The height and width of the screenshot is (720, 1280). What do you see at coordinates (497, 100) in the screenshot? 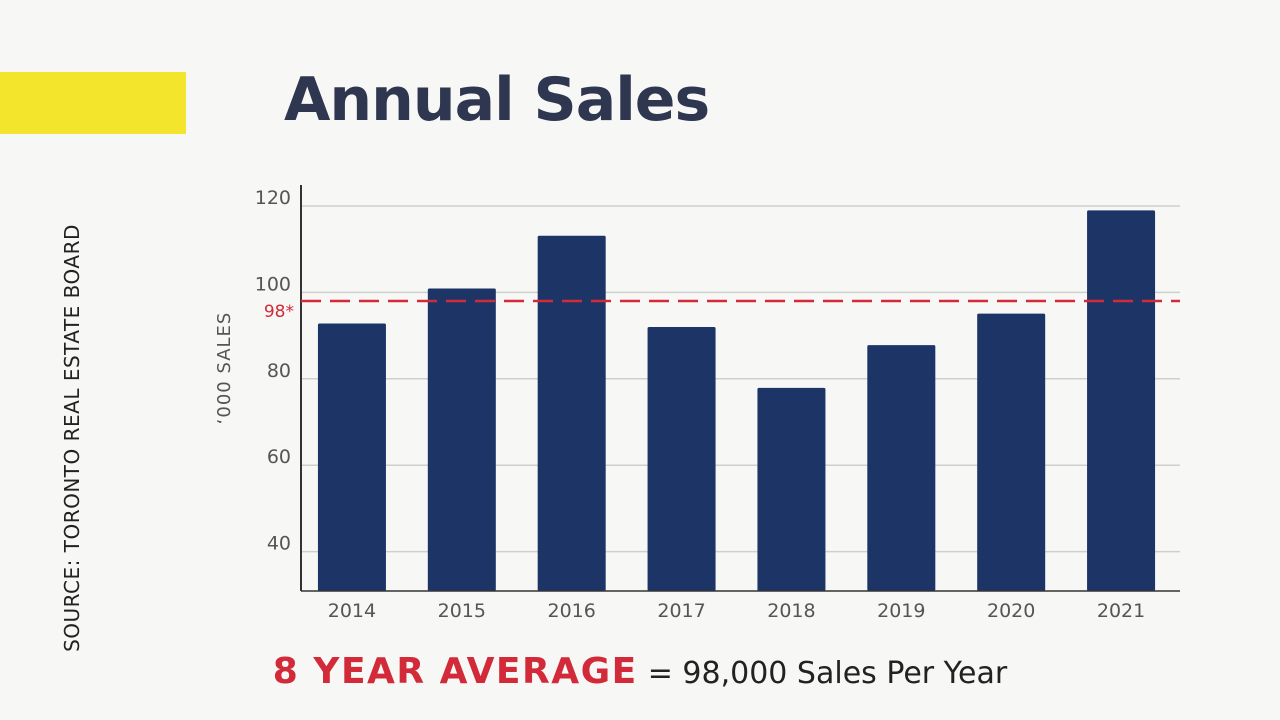
I see `page-title: Annual Sales` at bounding box center [497, 100].